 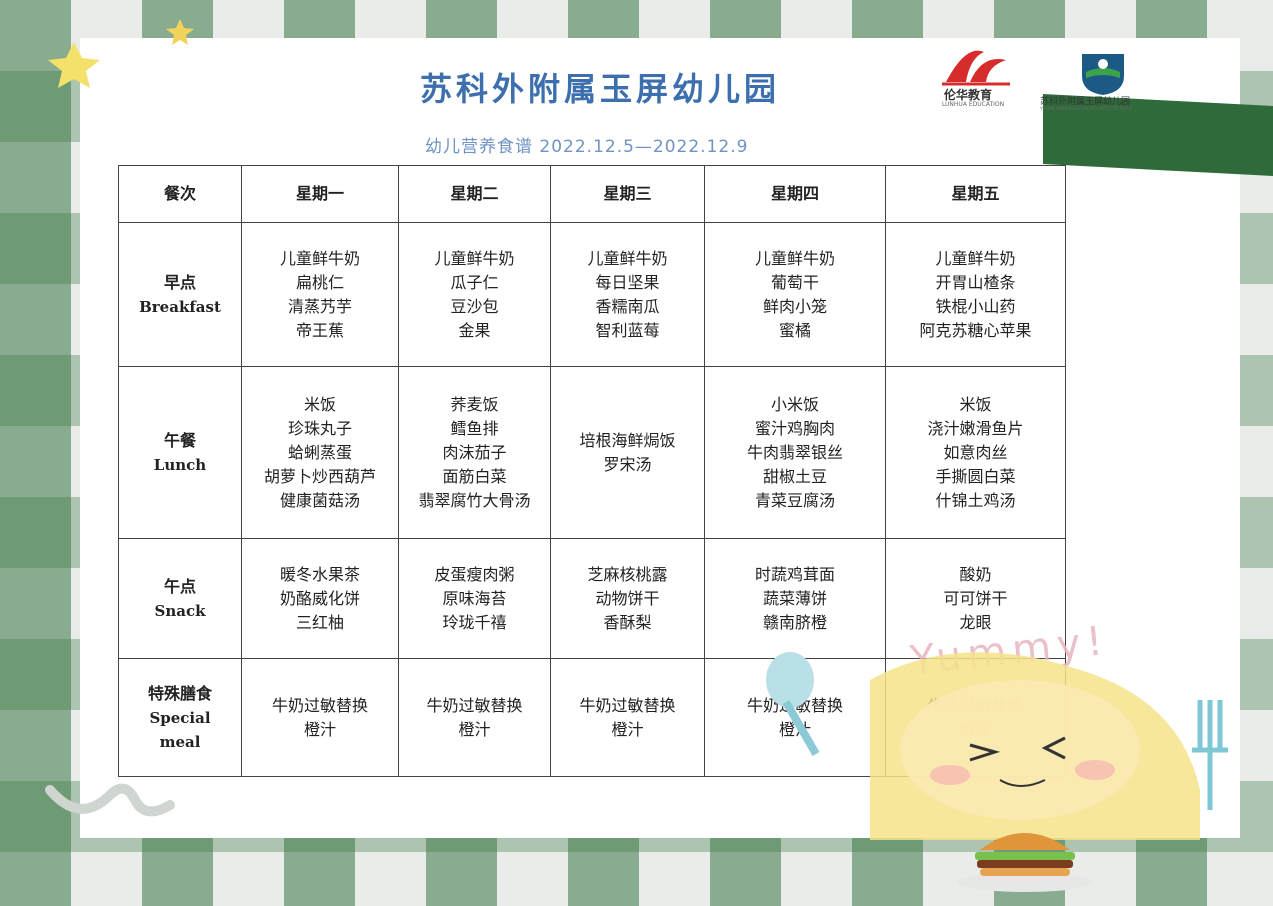 I want to click on meal-label-en: Lunch, so click(x=180, y=464).